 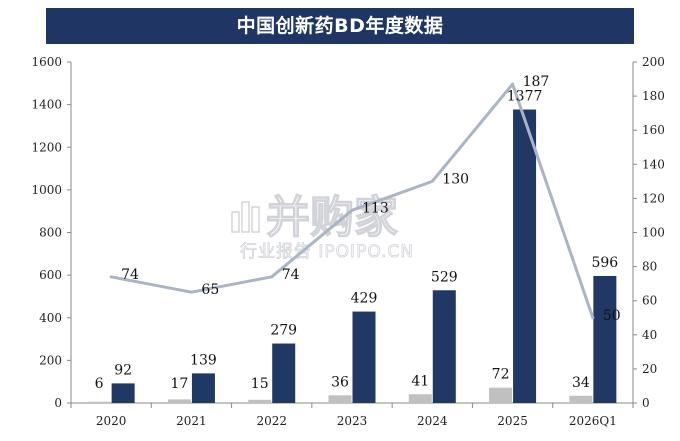 I want to click on bar-data-label: 15, so click(x=260, y=384).